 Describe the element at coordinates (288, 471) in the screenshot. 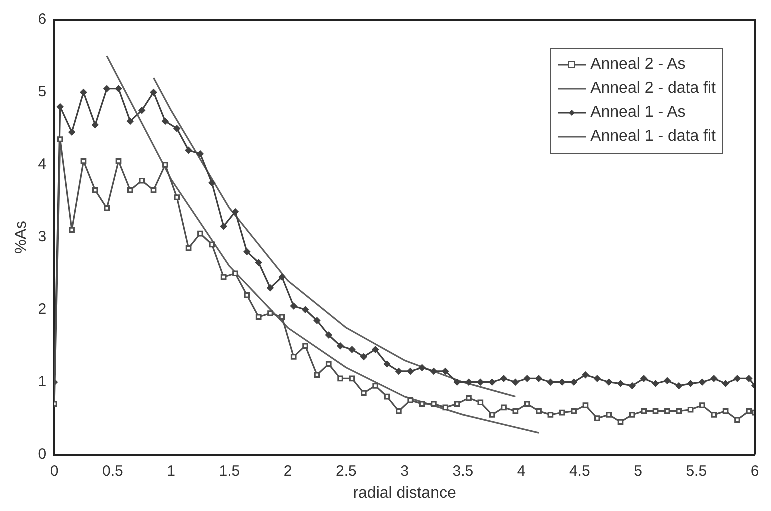

I see `x-tick-label: 2` at that location.